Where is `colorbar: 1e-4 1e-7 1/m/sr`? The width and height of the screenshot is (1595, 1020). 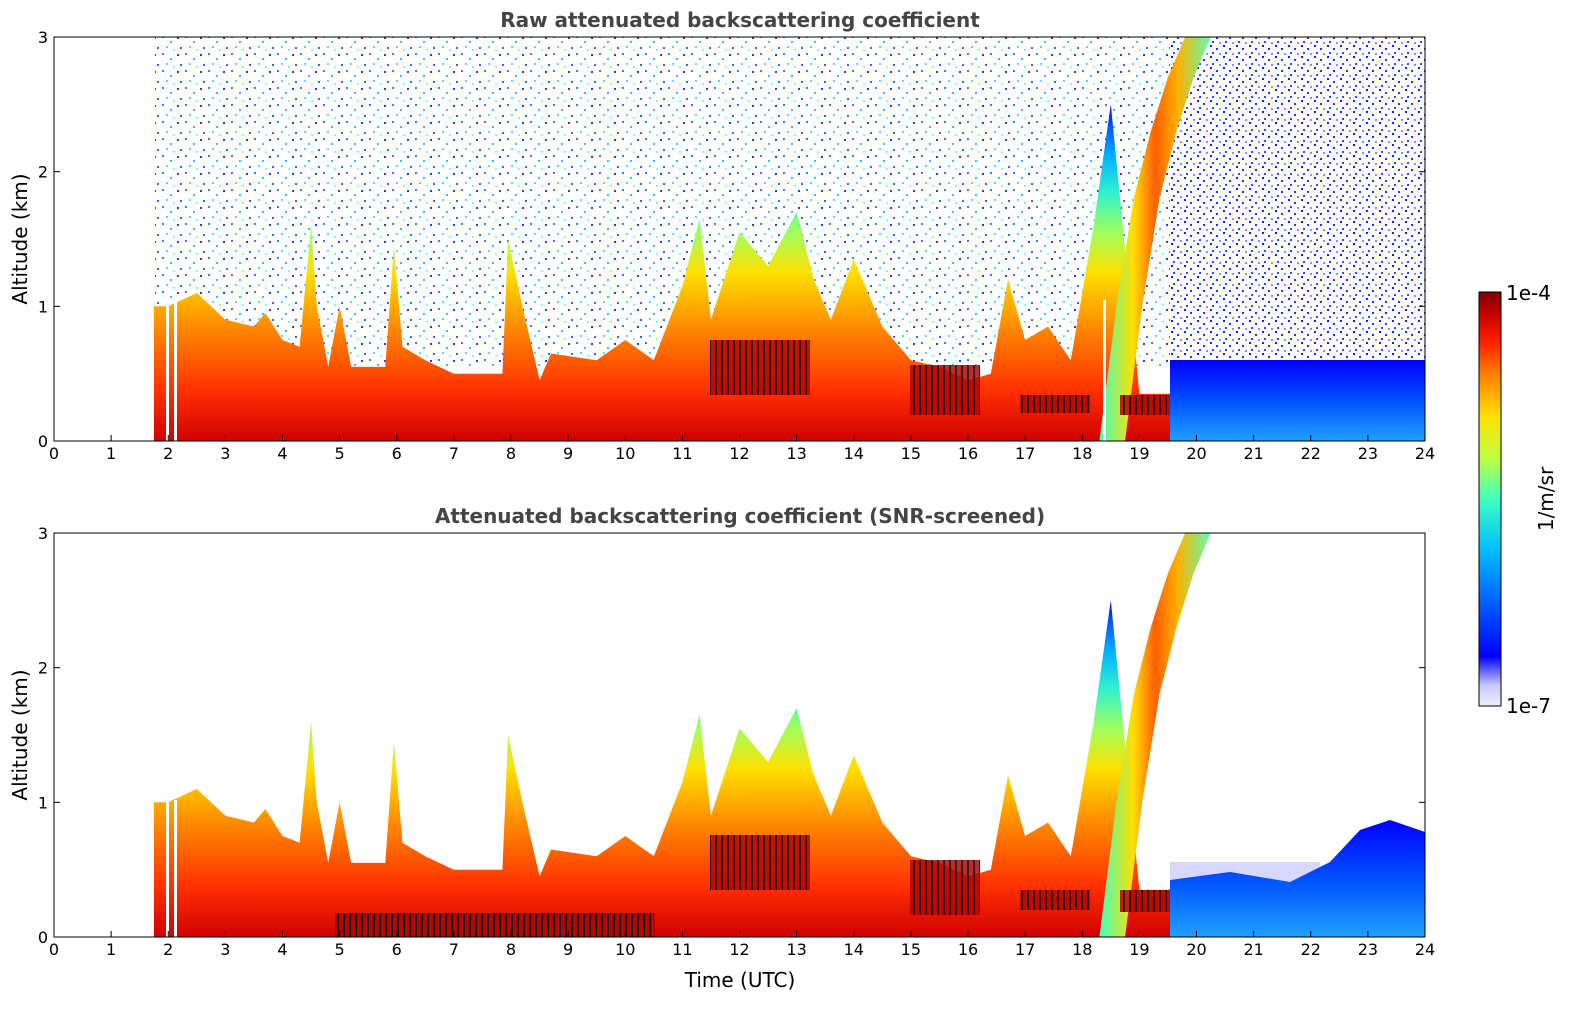 colorbar: 1e-4 1e-7 1/m/sr is located at coordinates (1518, 499).